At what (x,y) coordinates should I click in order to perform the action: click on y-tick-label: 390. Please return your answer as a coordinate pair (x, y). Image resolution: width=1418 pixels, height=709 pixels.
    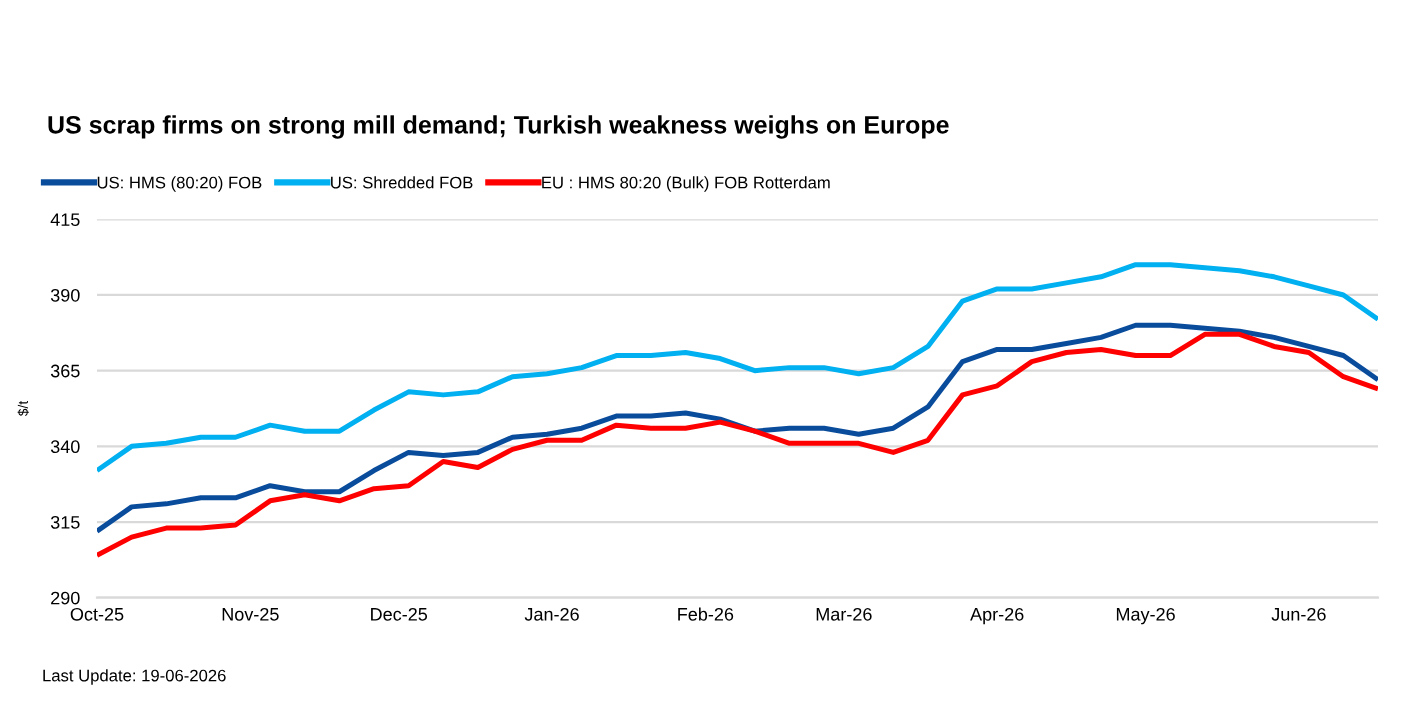
    Looking at the image, I should click on (65, 295).